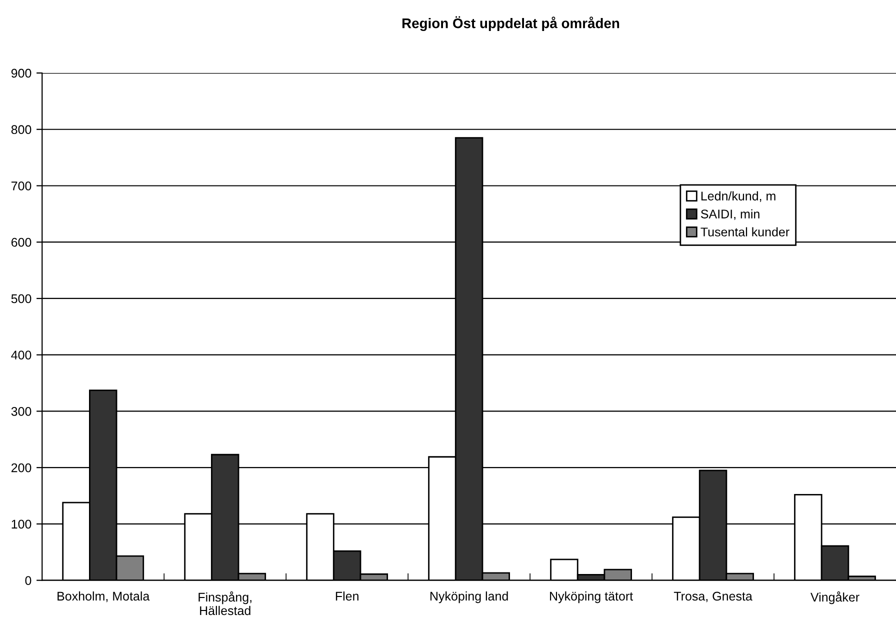 The height and width of the screenshot is (624, 896). I want to click on legend-label: SAIDI, min, so click(730, 214).